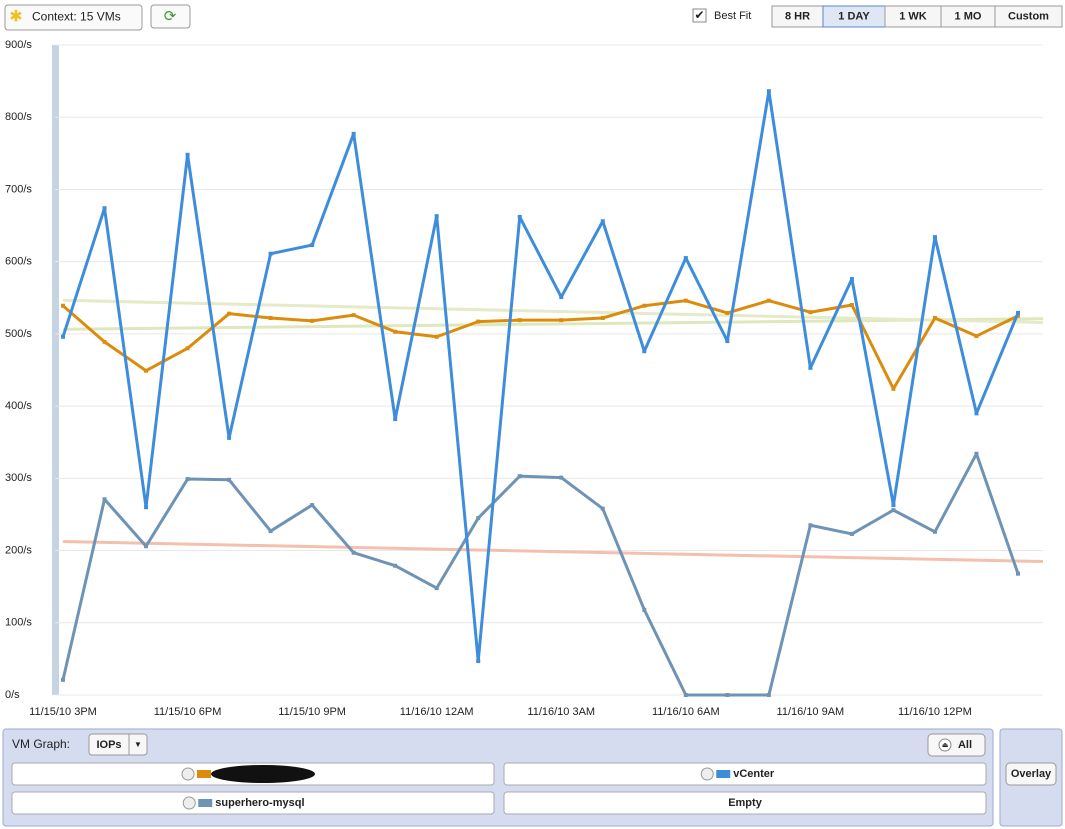 This screenshot has height=829, width=1065. What do you see at coordinates (18, 623) in the screenshot?
I see `y-tick-label: 100/s` at bounding box center [18, 623].